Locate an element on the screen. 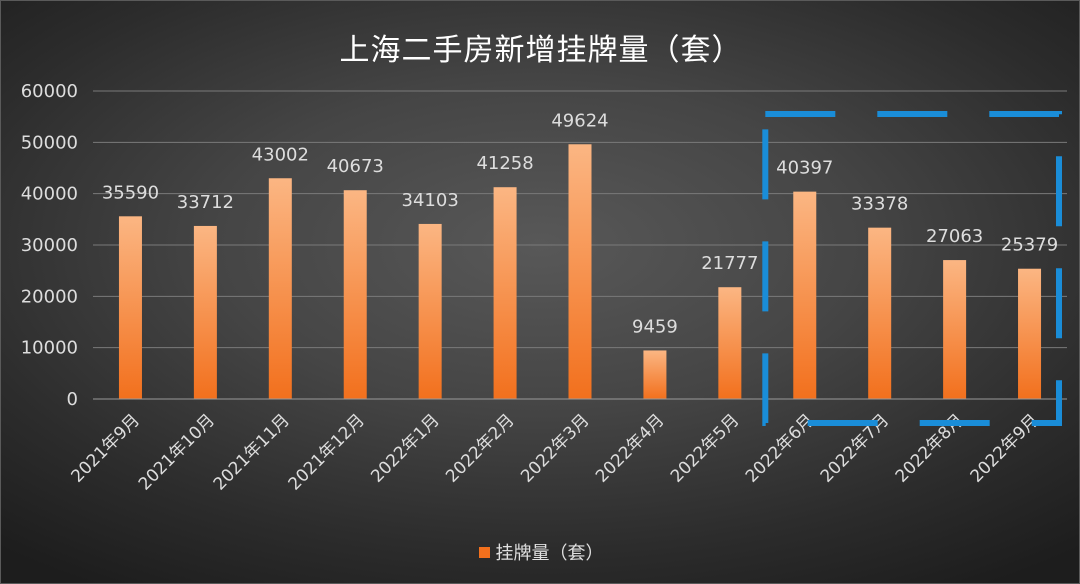 This screenshot has height=584, width=1080. y-tick-label: 30000 is located at coordinates (49, 245).